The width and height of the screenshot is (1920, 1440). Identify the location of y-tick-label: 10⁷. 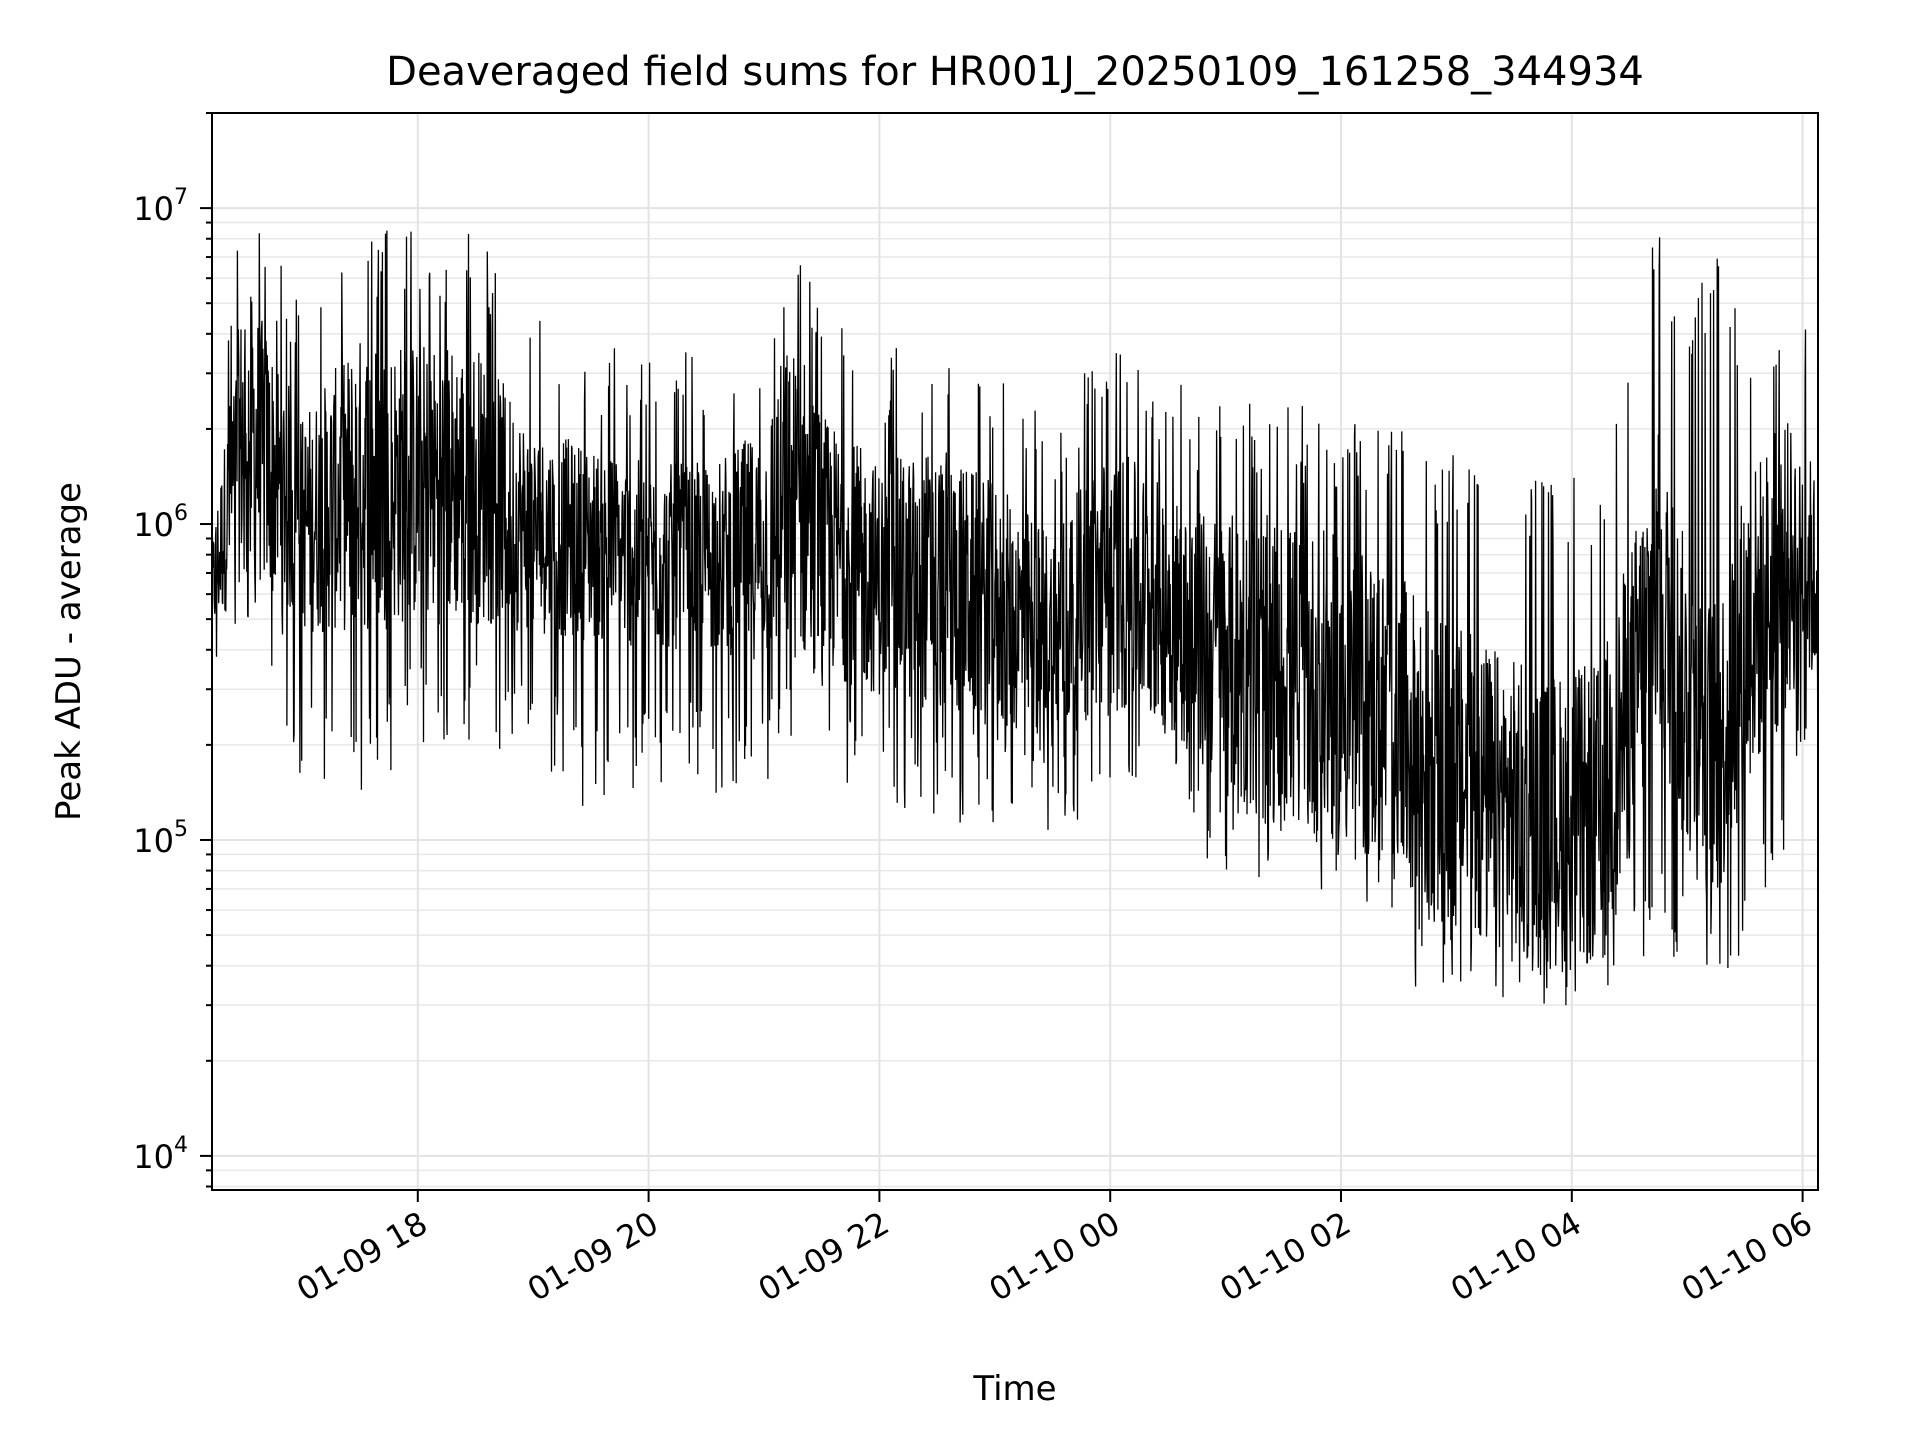
(160, 206).